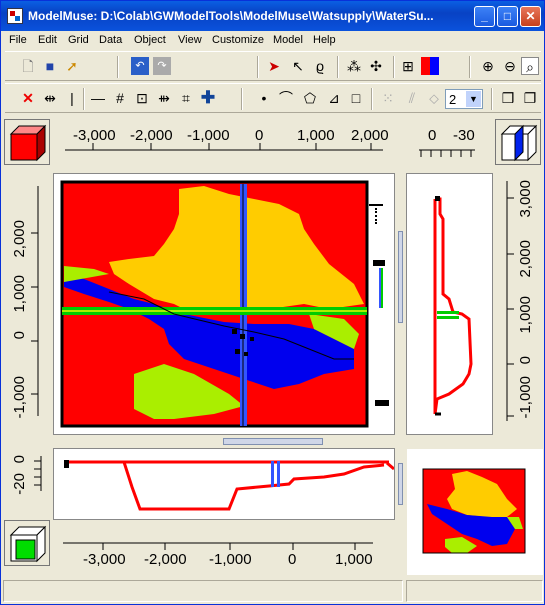 The width and height of the screenshot is (545, 605). What do you see at coordinates (238, 40) in the screenshot?
I see `menu-customize: Customize` at bounding box center [238, 40].